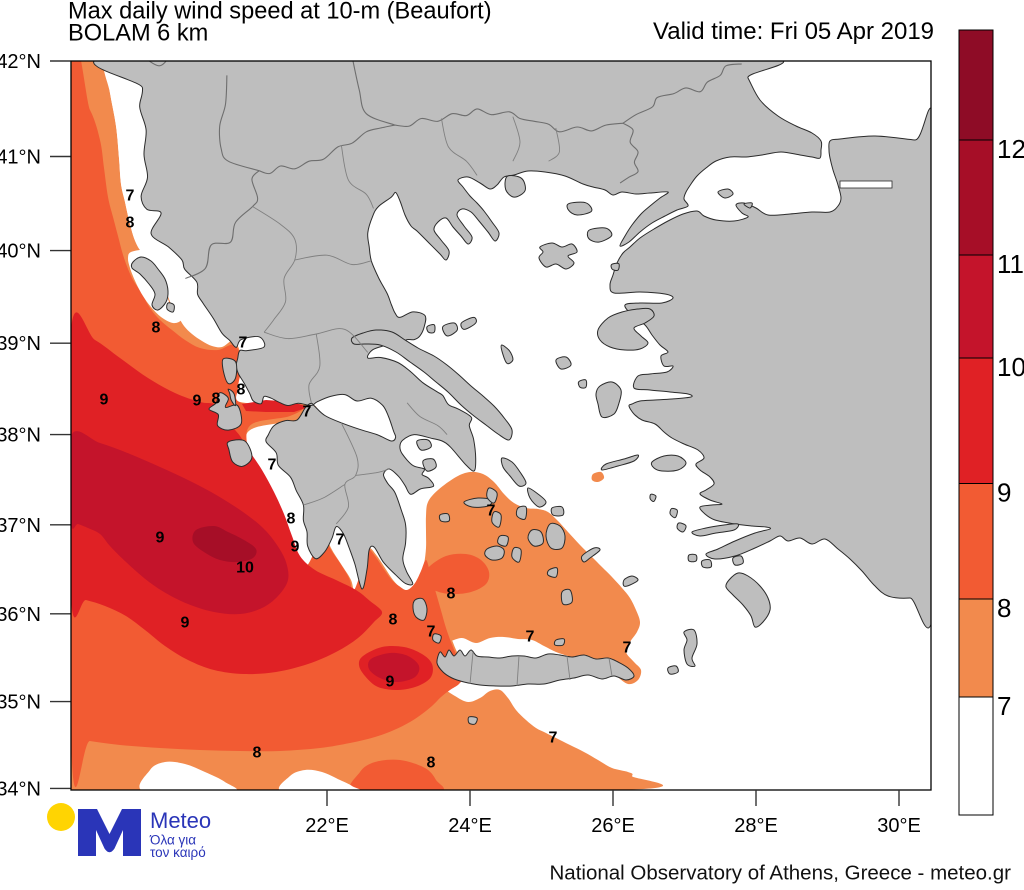 The image size is (1024, 890). What do you see at coordinates (20, 252) in the screenshot?
I see `svg-text: 40°N` at bounding box center [20, 252].